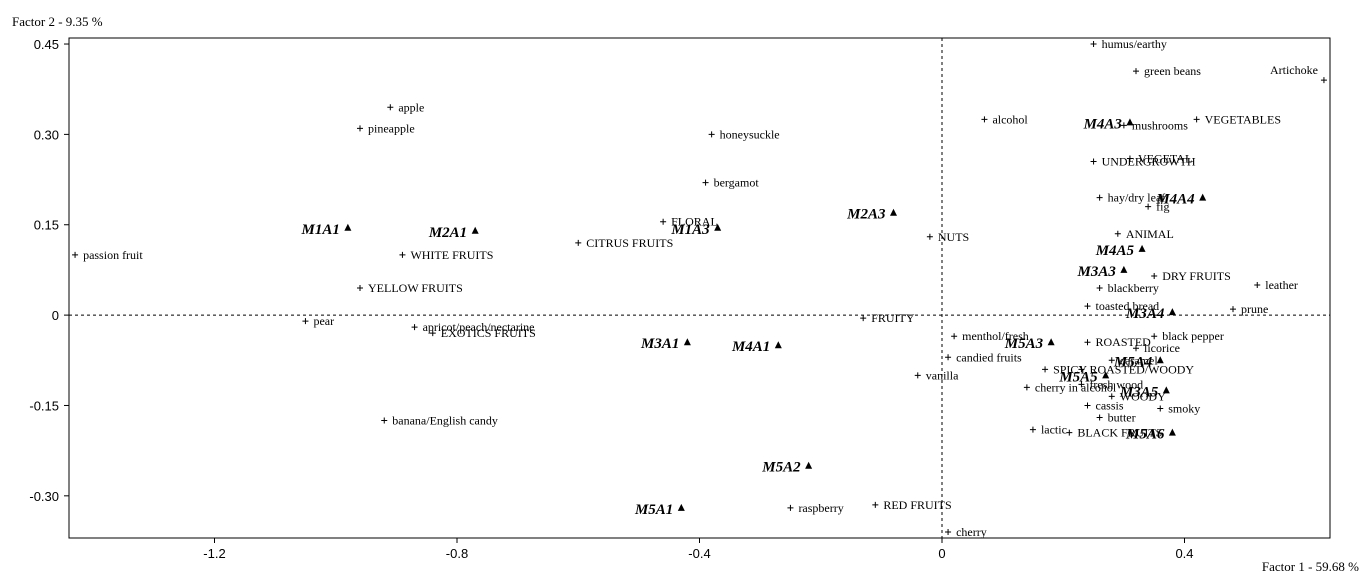  Describe the element at coordinates (1175, 200) in the screenshot. I see `sample-label: M4A4` at that location.